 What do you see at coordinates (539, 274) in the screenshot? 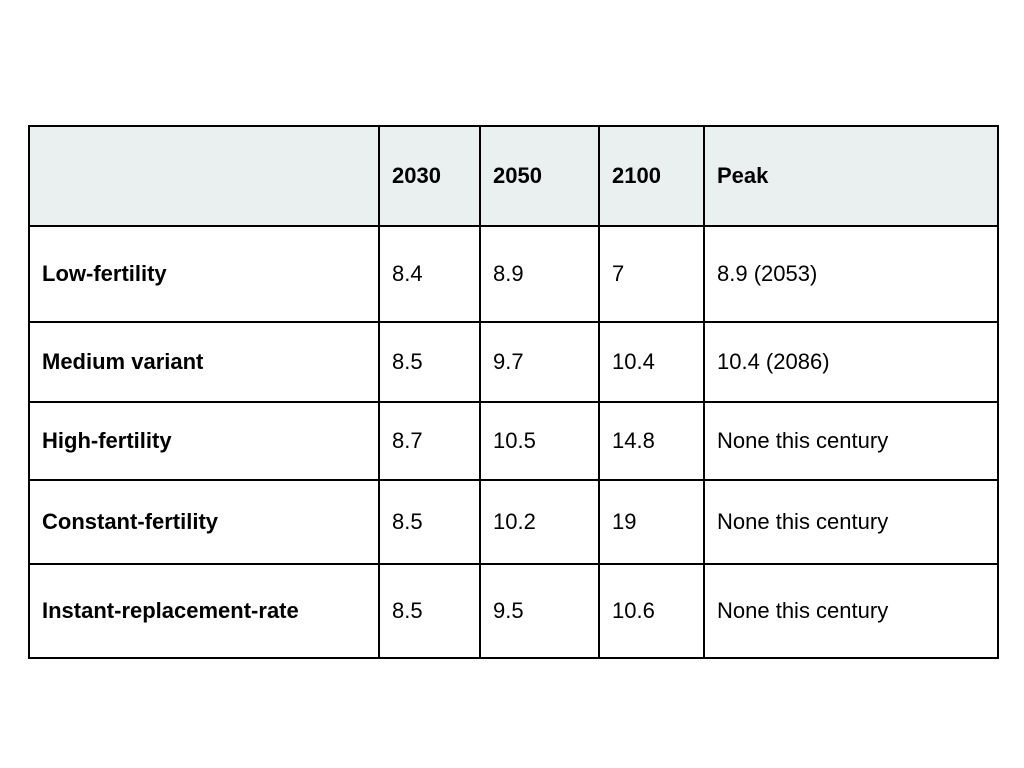
I see `value-cell: 8.9` at bounding box center [539, 274].